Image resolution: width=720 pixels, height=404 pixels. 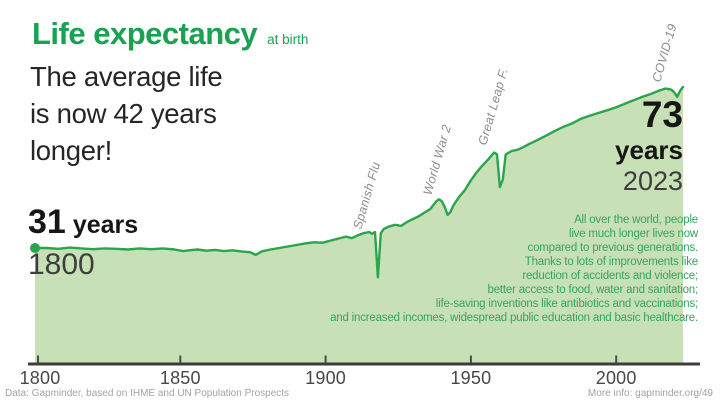 I want to click on start-value-row: 31 years, so click(x=83, y=222).